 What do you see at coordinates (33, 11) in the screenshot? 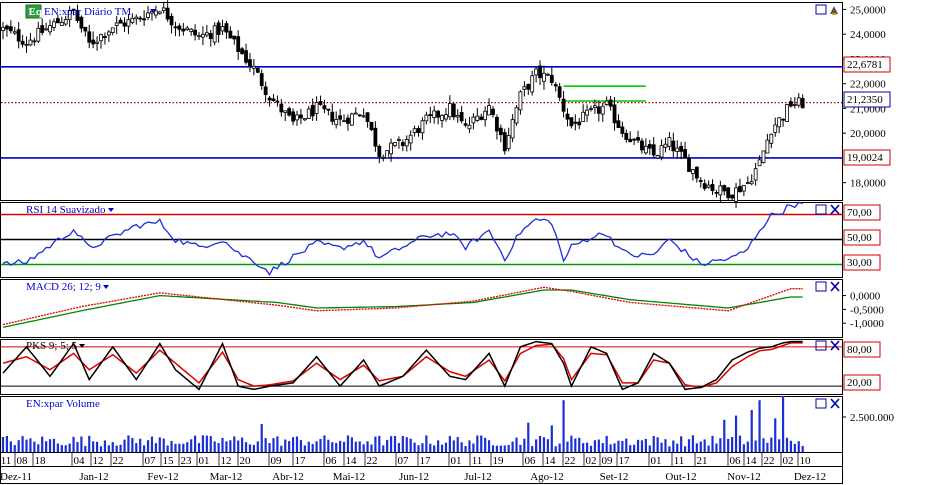
I see `eq-icon` at bounding box center [33, 11].